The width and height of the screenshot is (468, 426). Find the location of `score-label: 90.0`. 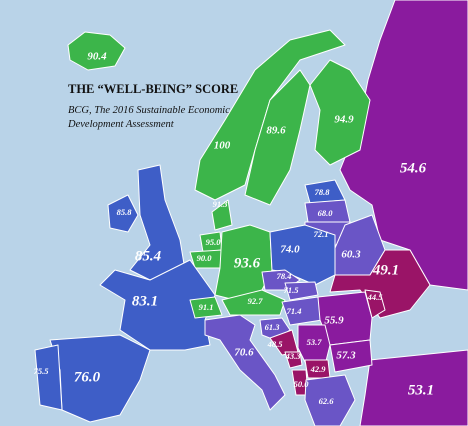

score-label: 90.0 is located at coordinates (205, 258).